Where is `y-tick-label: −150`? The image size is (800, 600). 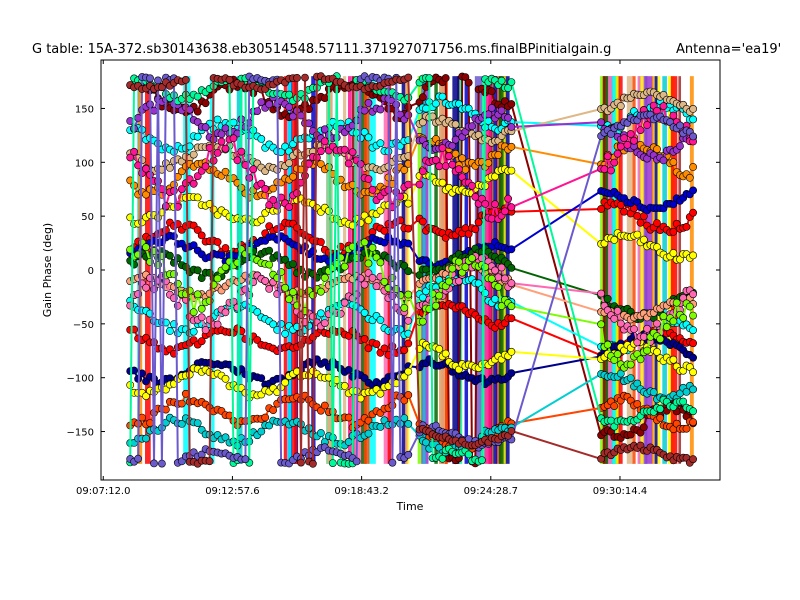 y-tick-label: −150 is located at coordinates (80, 433).